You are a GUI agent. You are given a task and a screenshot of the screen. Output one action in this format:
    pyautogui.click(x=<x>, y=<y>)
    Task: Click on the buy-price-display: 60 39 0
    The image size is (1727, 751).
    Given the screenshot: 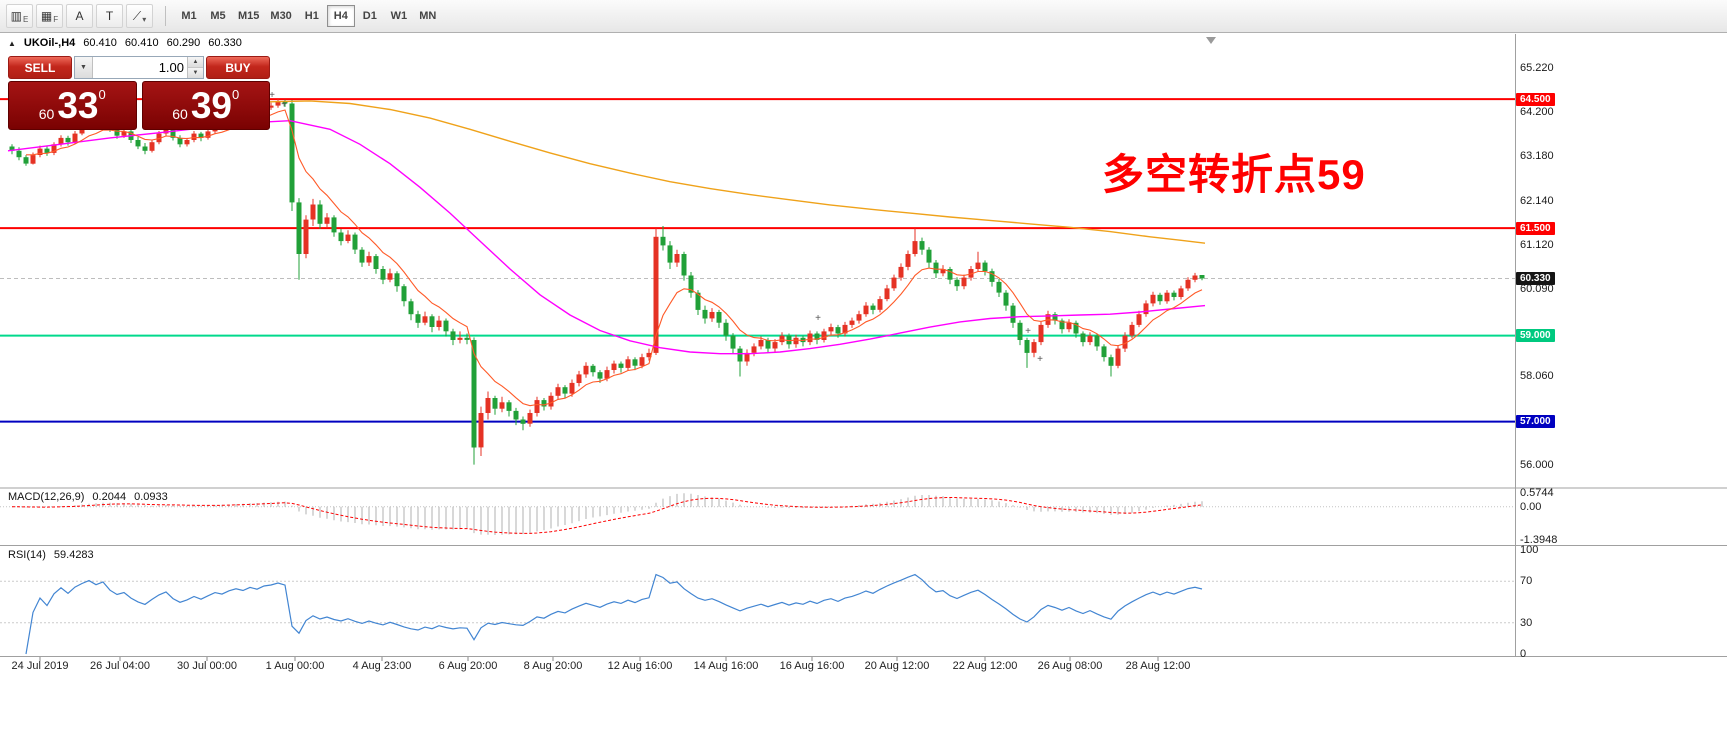 What is the action you would take?
    pyautogui.click(x=205, y=105)
    